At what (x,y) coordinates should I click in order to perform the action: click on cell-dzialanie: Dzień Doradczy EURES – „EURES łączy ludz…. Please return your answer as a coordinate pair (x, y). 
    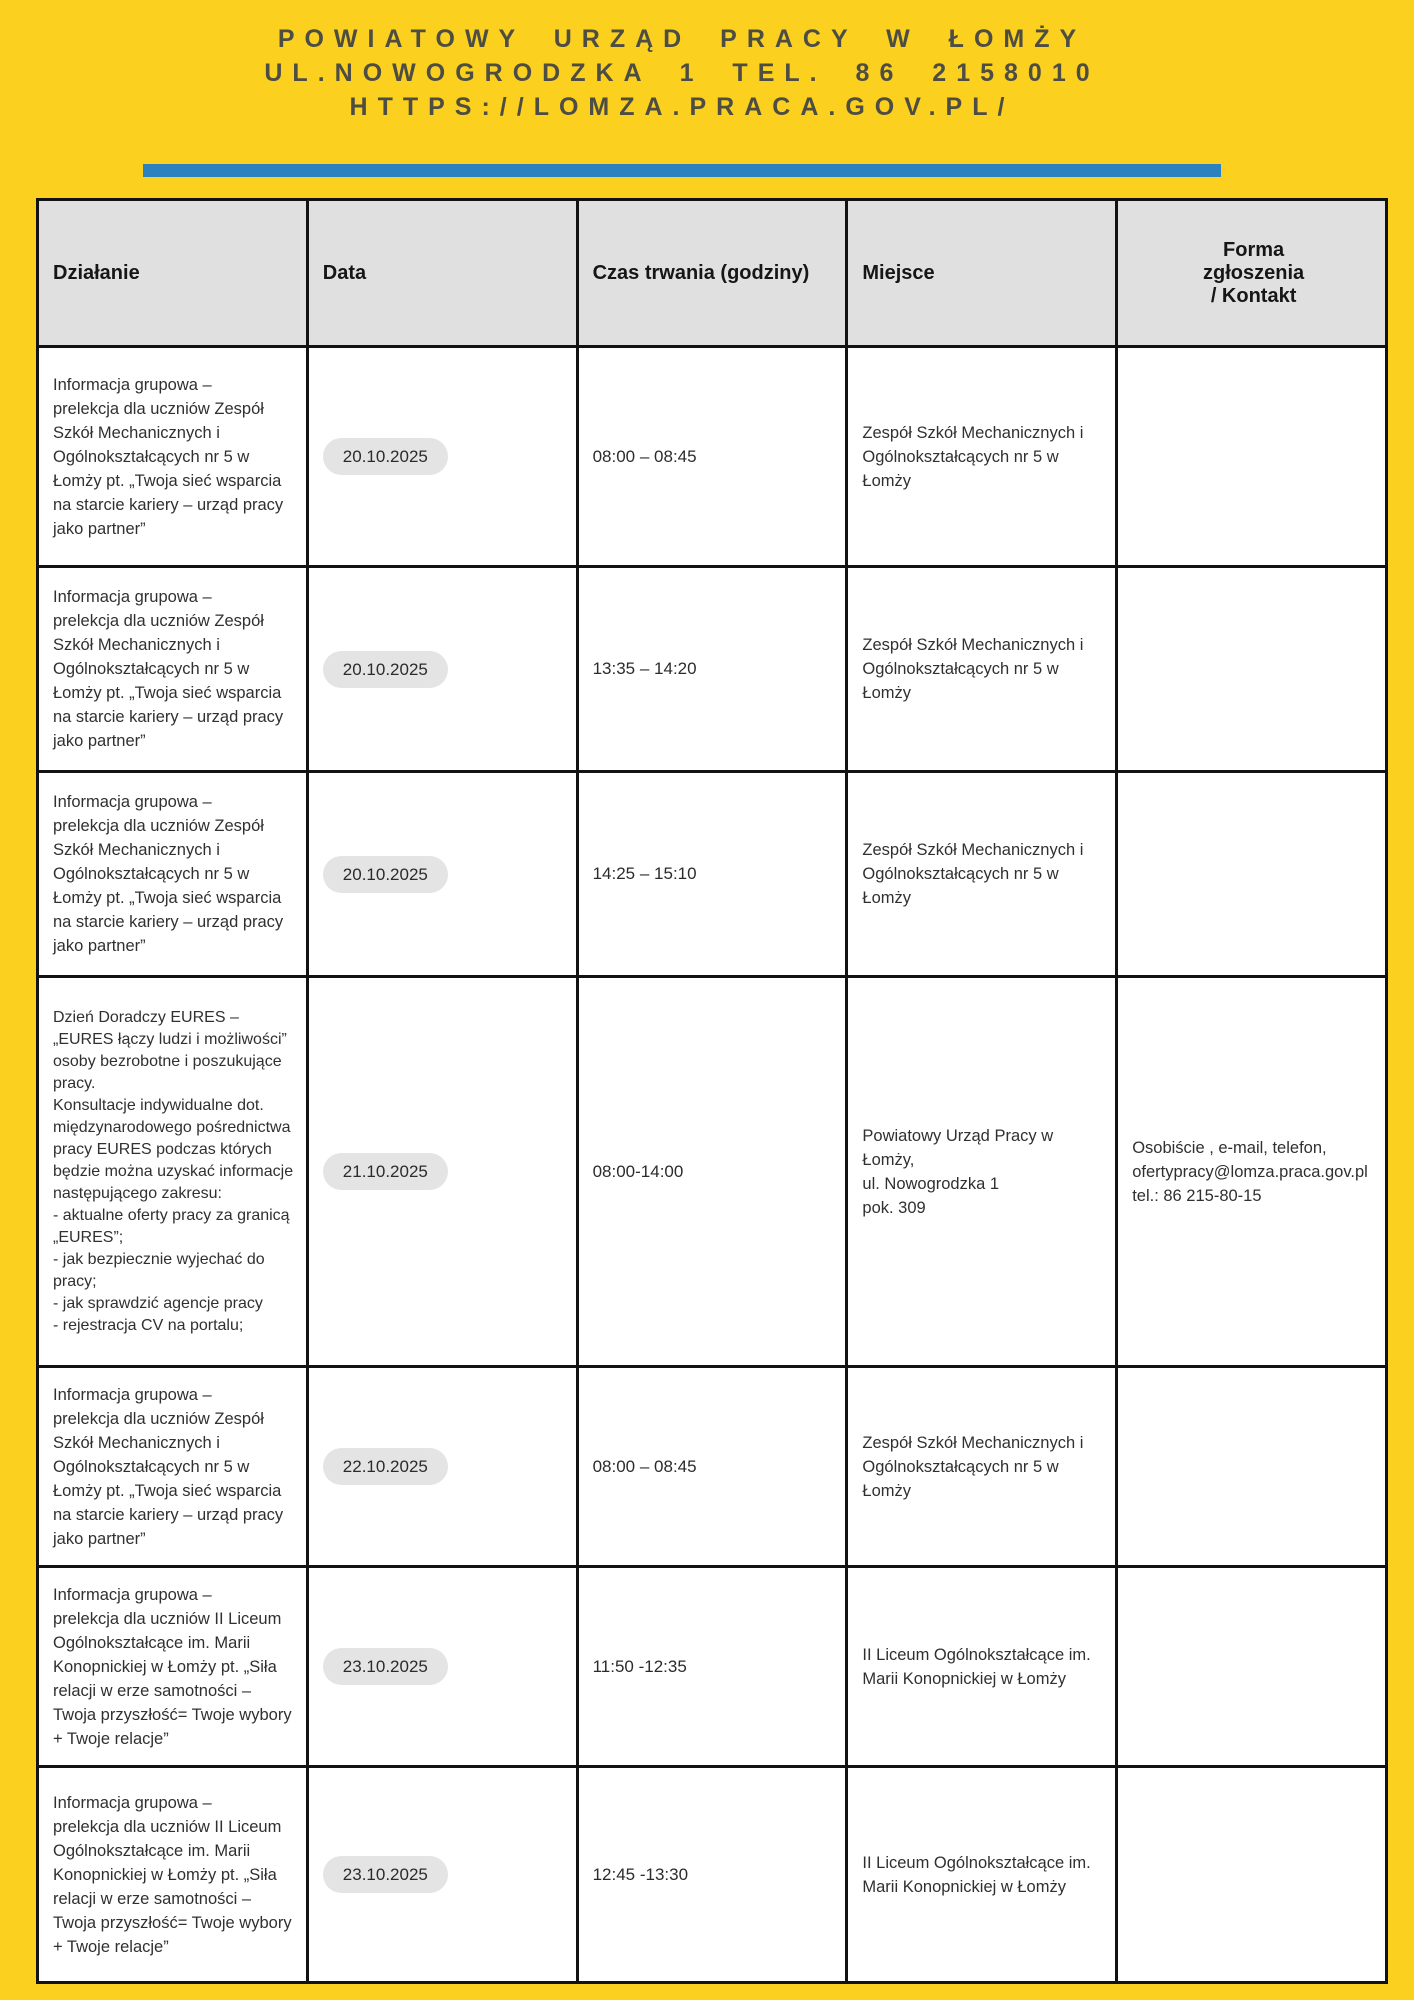
    Looking at the image, I should click on (172, 1171).